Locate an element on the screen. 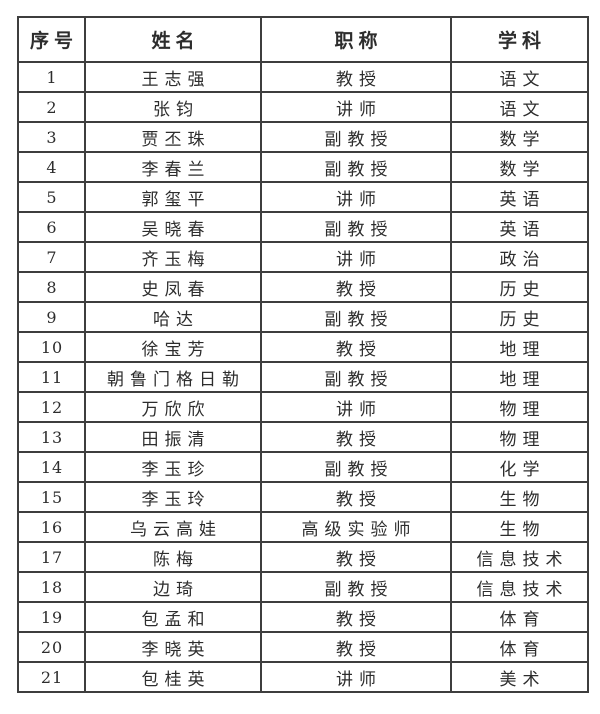  cell-no: 1 is located at coordinates (51, 77).